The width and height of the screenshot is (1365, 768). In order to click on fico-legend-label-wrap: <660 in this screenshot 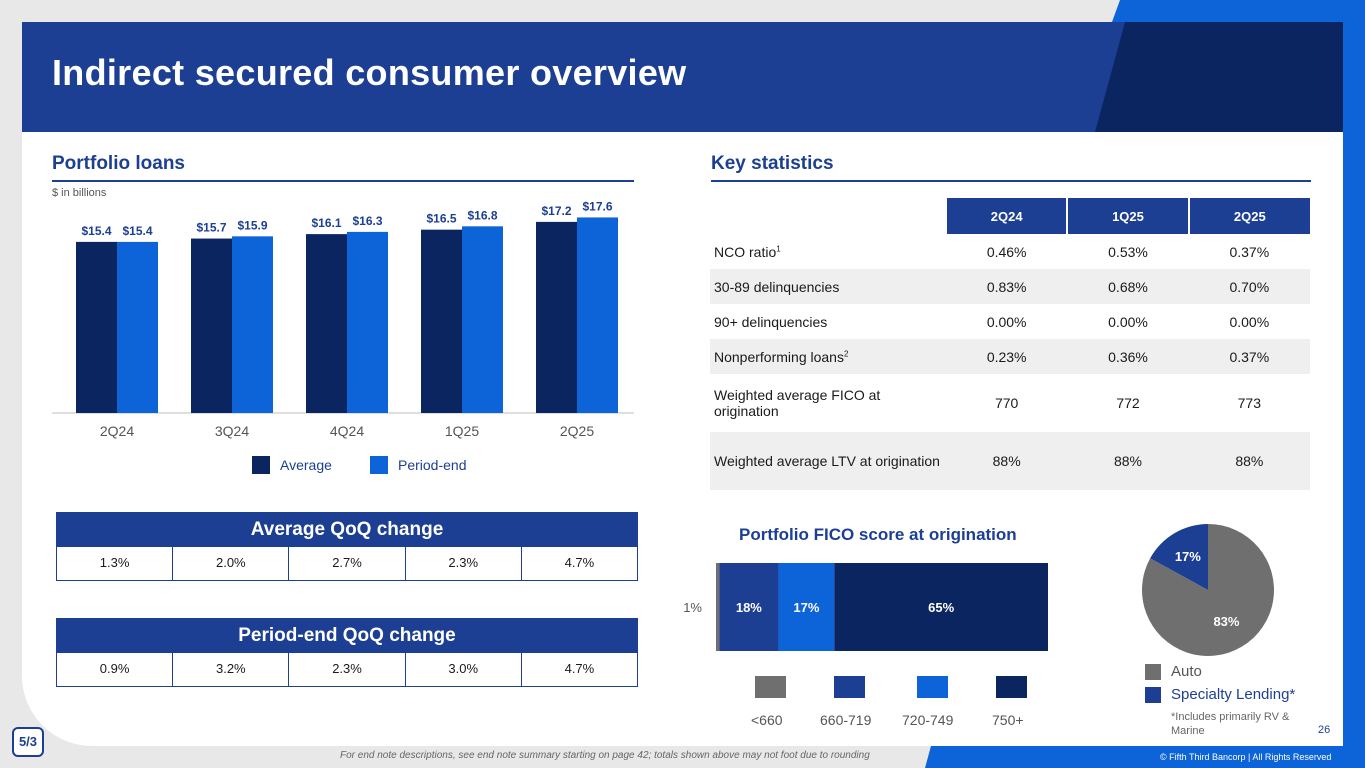, I will do `click(767, 721)`.